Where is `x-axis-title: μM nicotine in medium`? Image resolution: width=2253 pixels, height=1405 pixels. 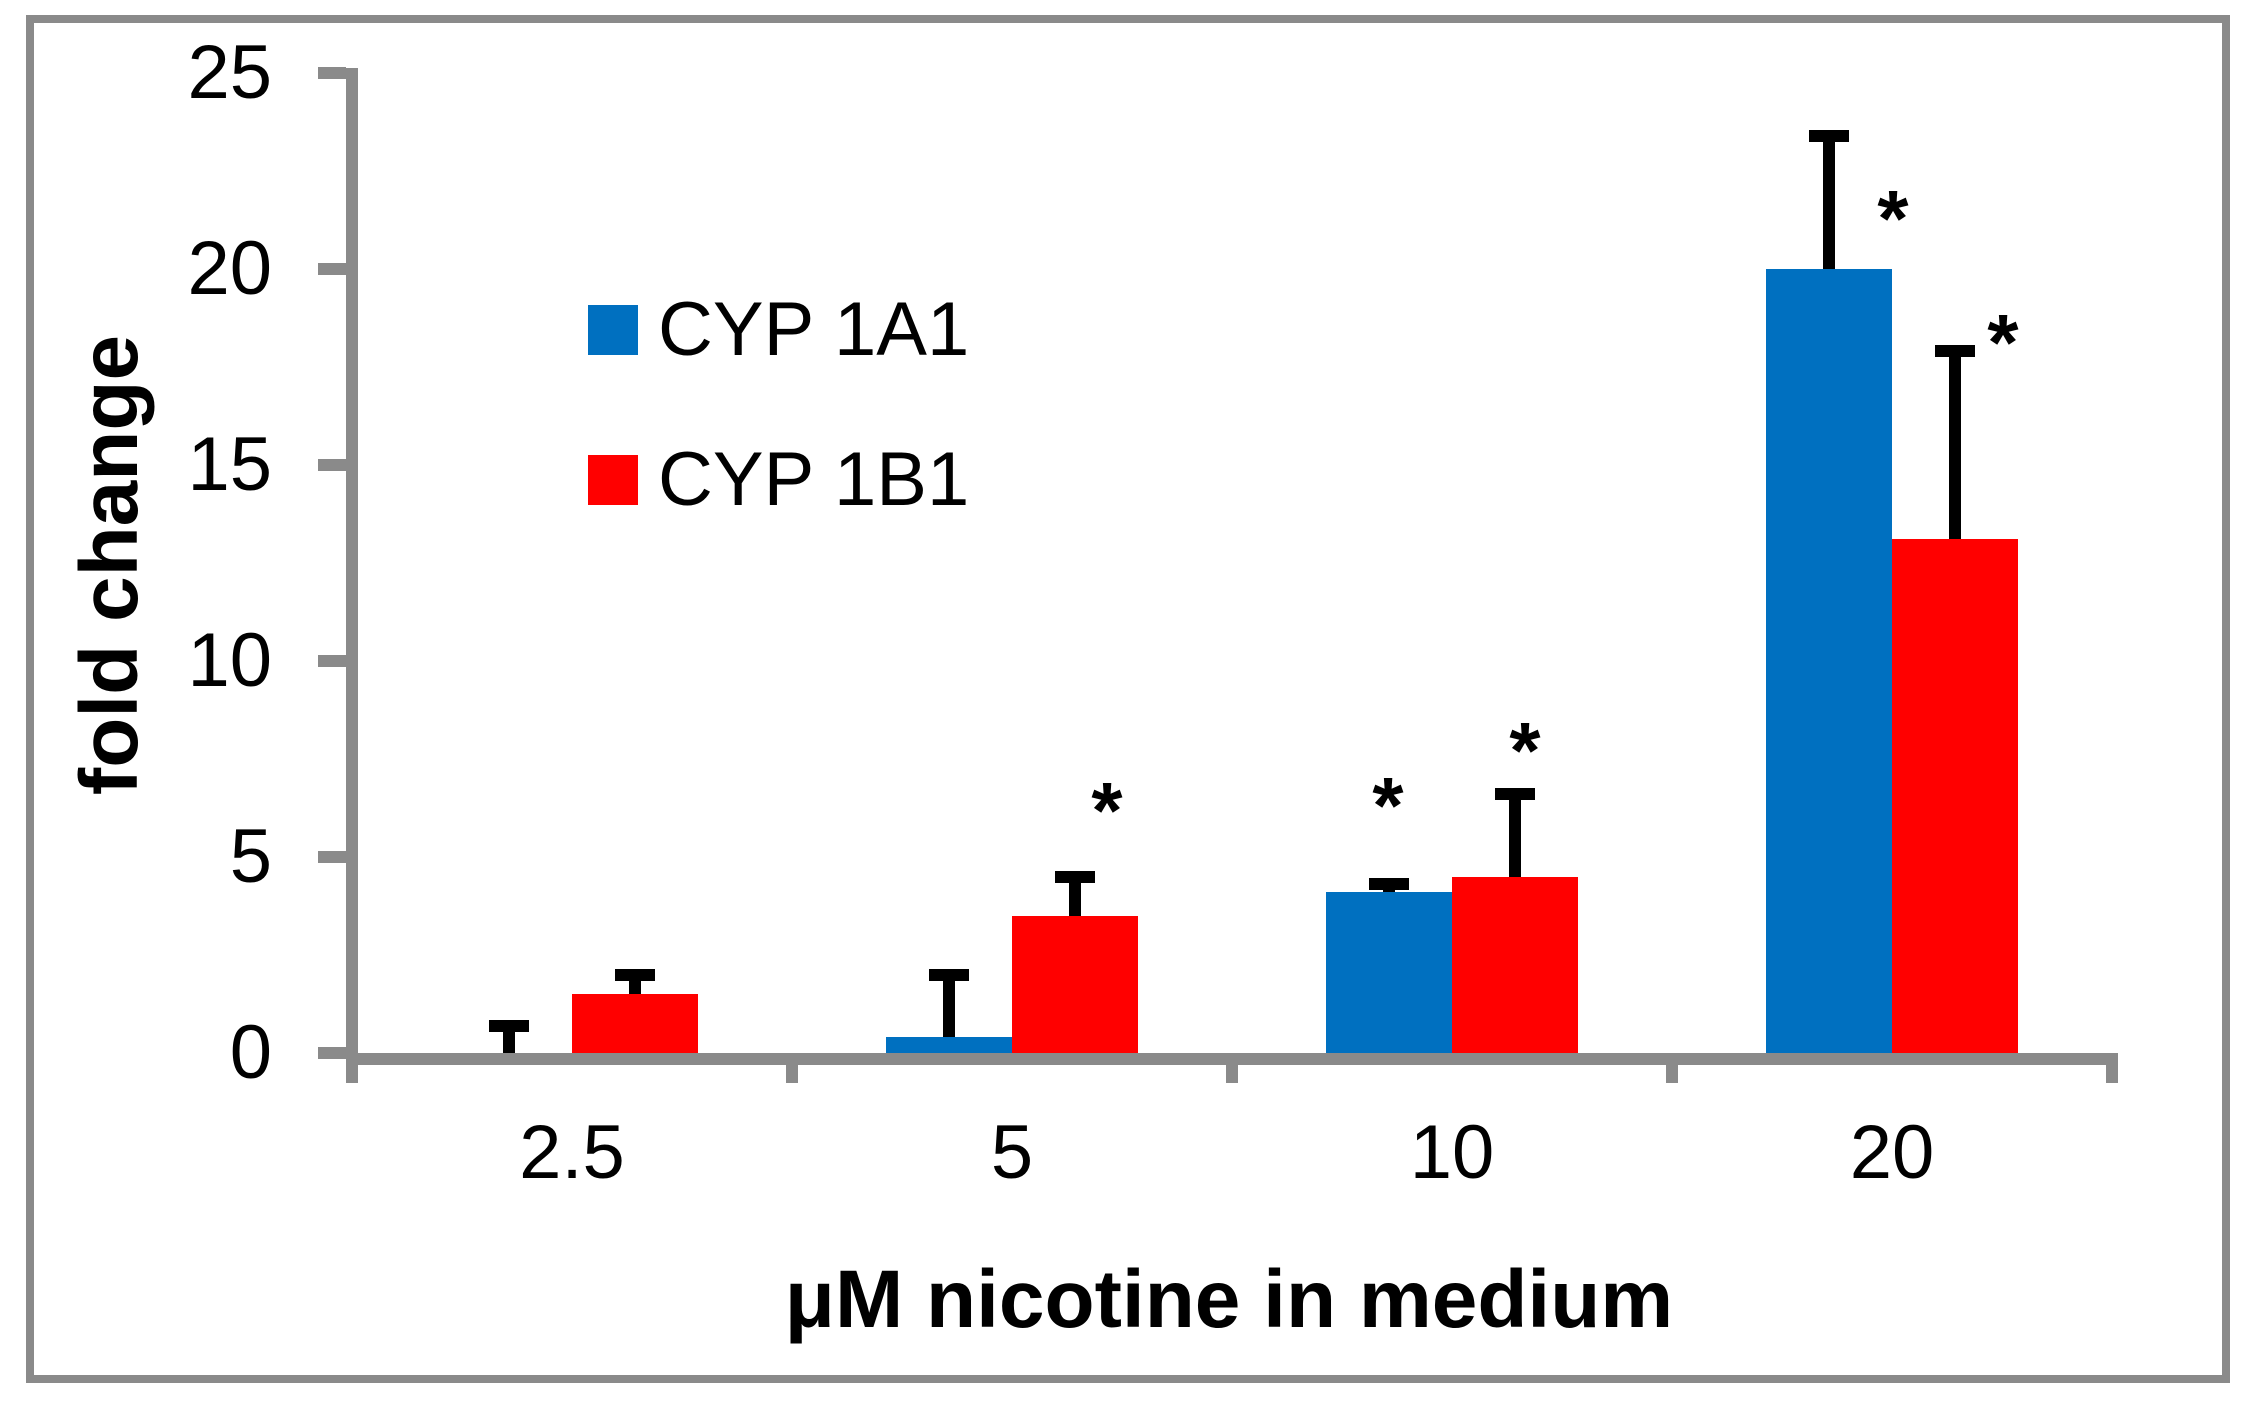 x-axis-title: μM nicotine in medium is located at coordinates (1229, 1299).